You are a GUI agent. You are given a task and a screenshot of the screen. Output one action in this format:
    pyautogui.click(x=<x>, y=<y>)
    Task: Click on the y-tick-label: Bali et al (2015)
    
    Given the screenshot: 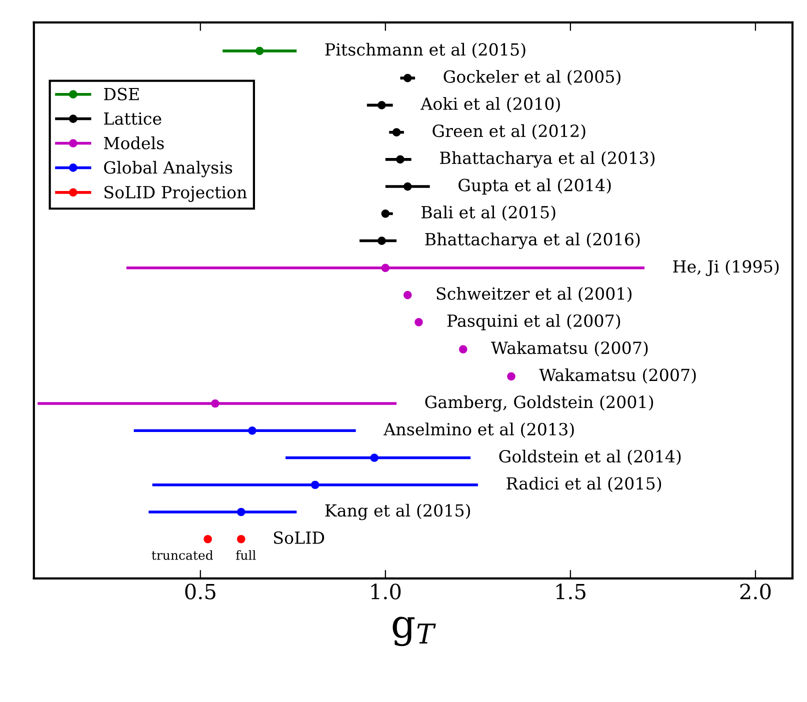 What is the action you would take?
    pyautogui.click(x=489, y=213)
    